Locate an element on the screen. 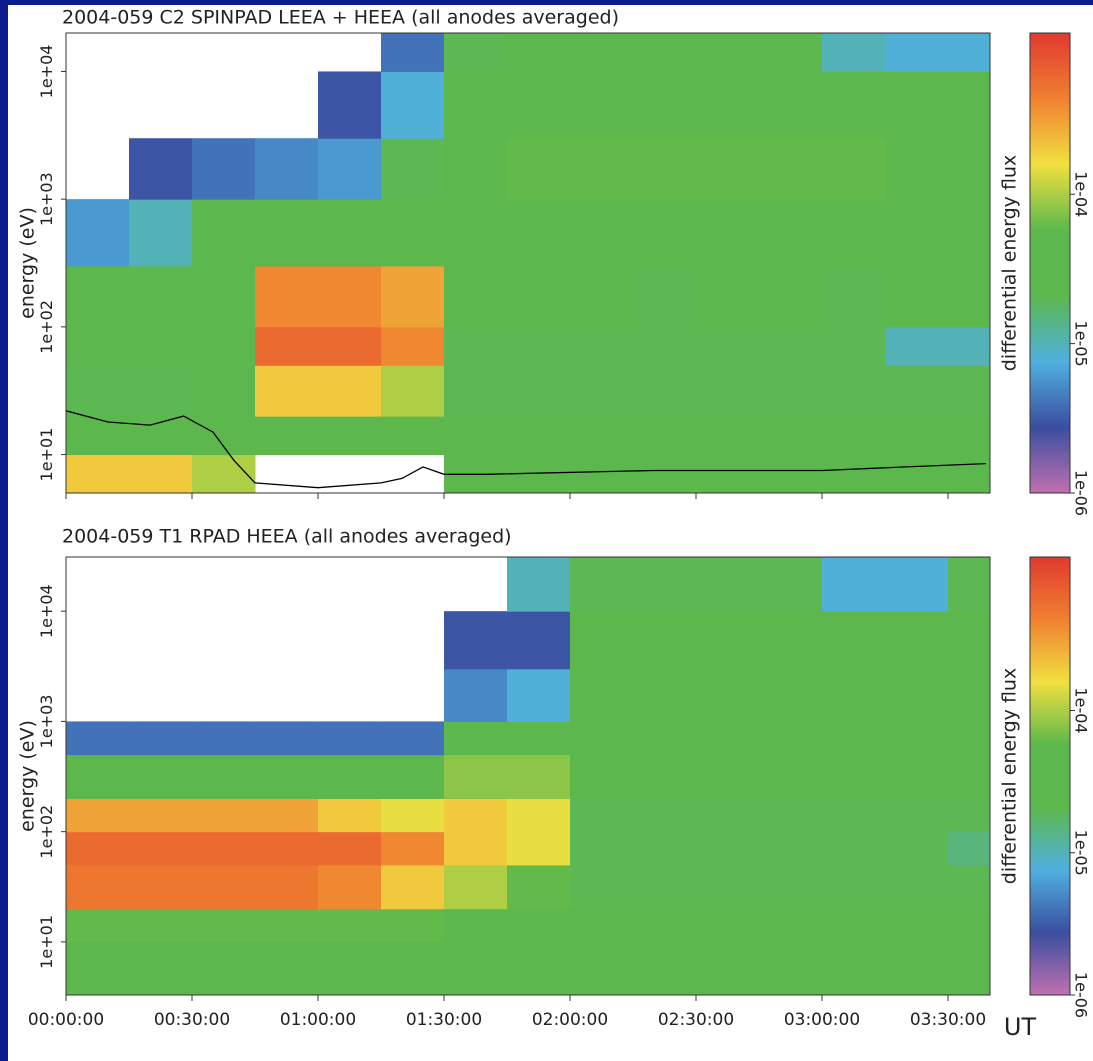 This screenshot has height=1061, width=1093. x-tick-label: 00:00:00 is located at coordinates (66, 1020).